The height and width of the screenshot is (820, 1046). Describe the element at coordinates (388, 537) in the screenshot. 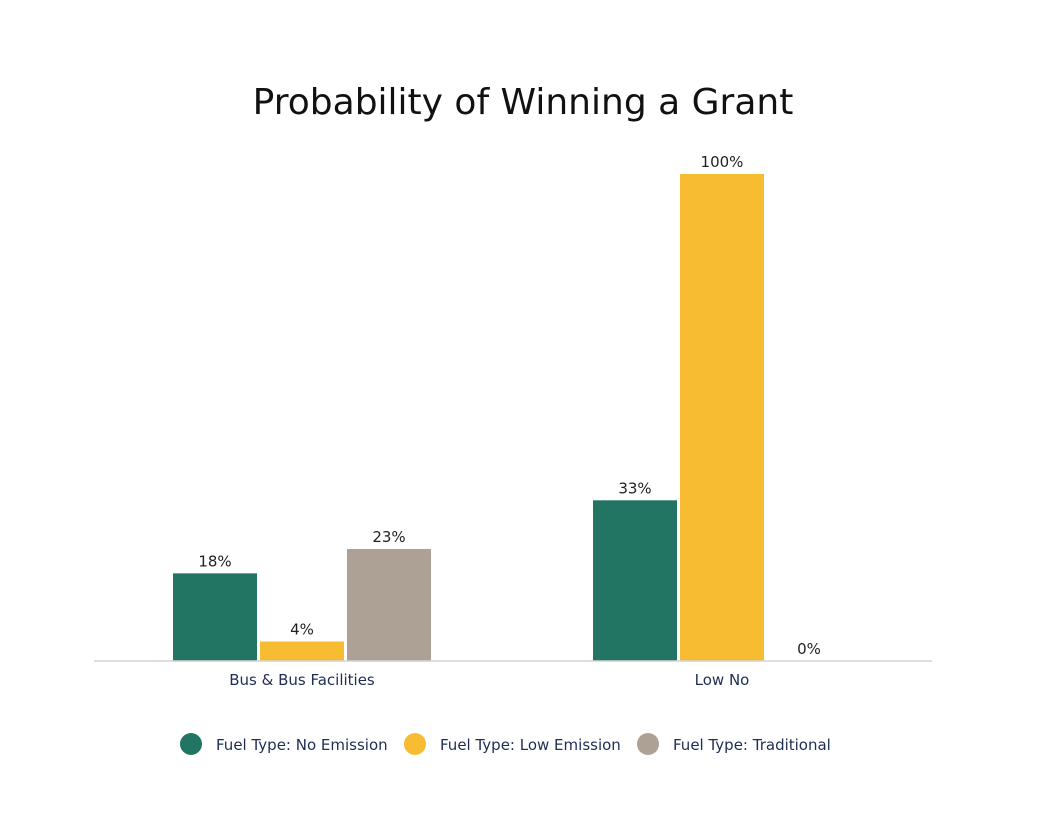

I see `data-label-0-2: 23%` at that location.